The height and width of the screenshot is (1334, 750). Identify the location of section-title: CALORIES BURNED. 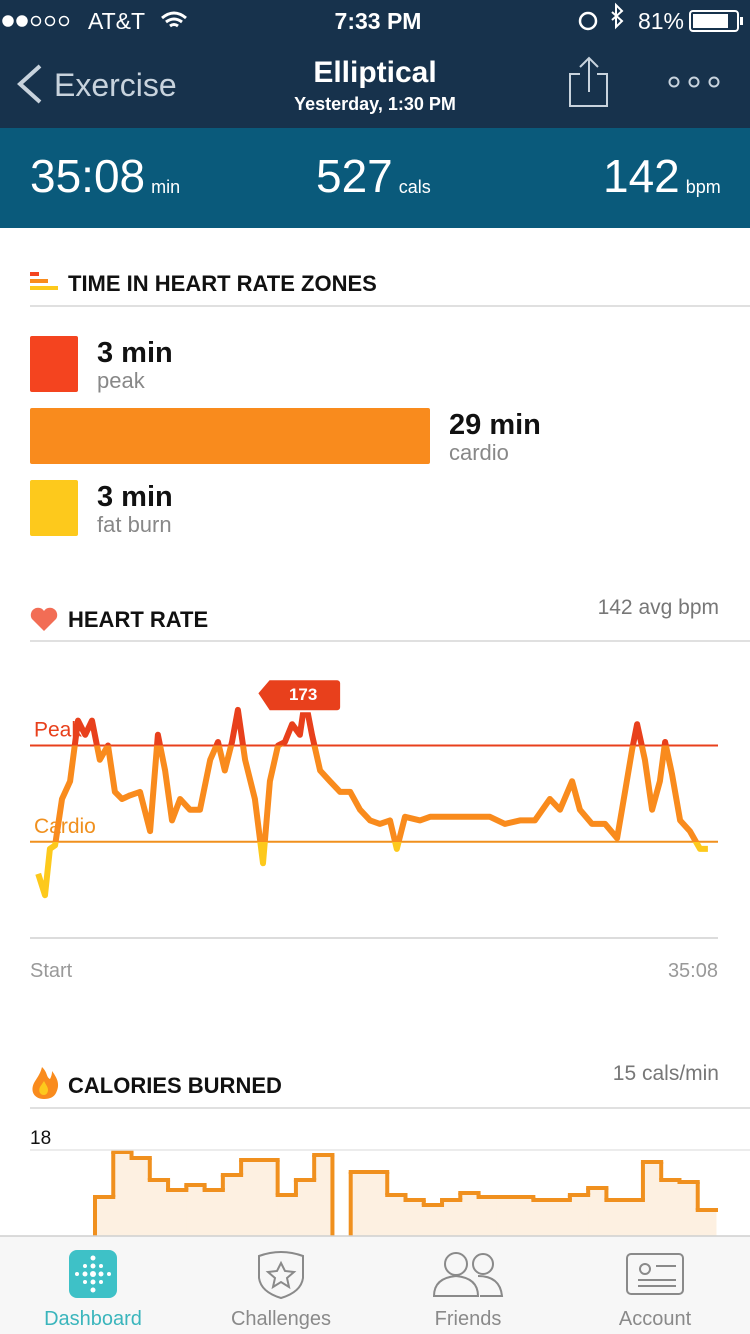
(175, 1085).